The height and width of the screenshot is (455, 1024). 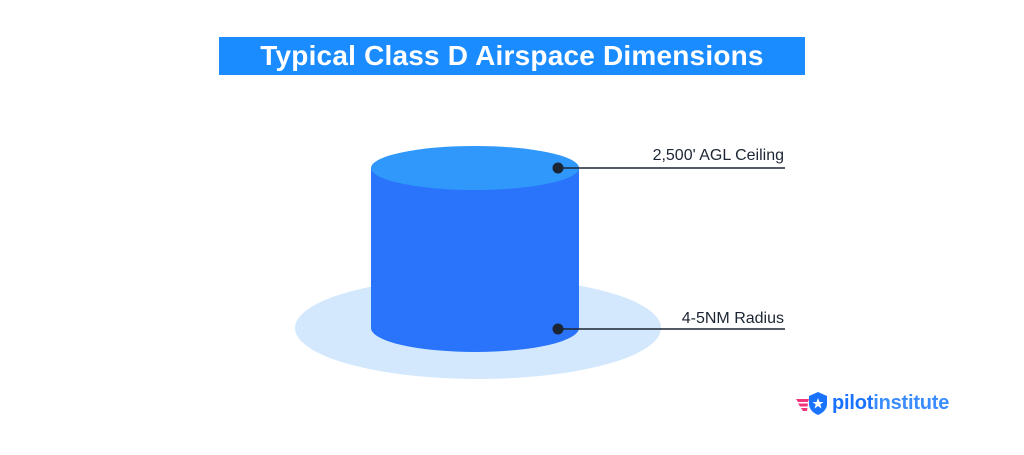 I want to click on diagram-title: Typical Class D Airspace Dimensions, so click(x=512, y=56).